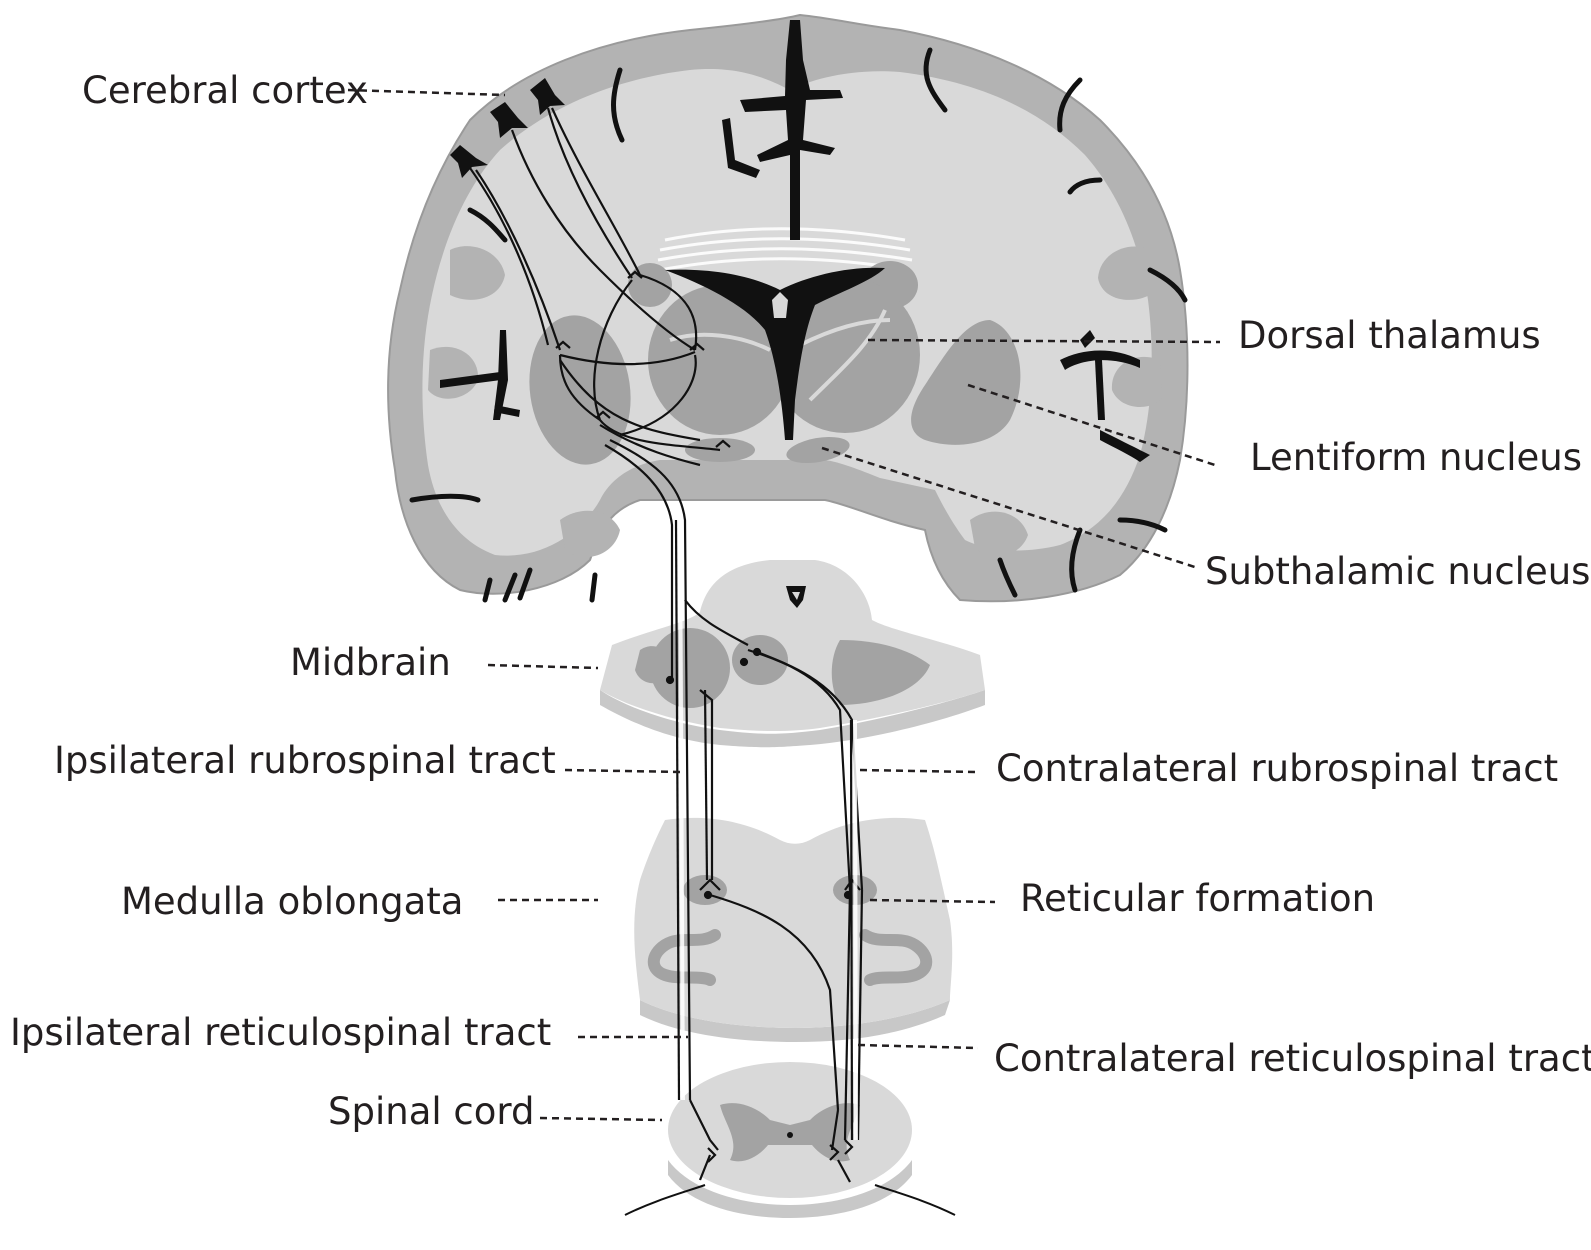  Describe the element at coordinates (1398, 571) in the screenshot. I see `label-subthalamic-nucleus: Subthalamic nucleus` at that location.